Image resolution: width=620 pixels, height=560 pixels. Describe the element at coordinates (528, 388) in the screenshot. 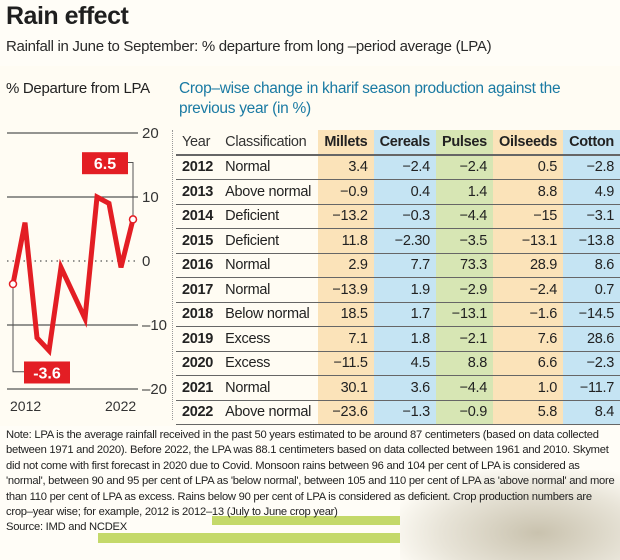

I see `cell-oilseeds: 1.0` at that location.